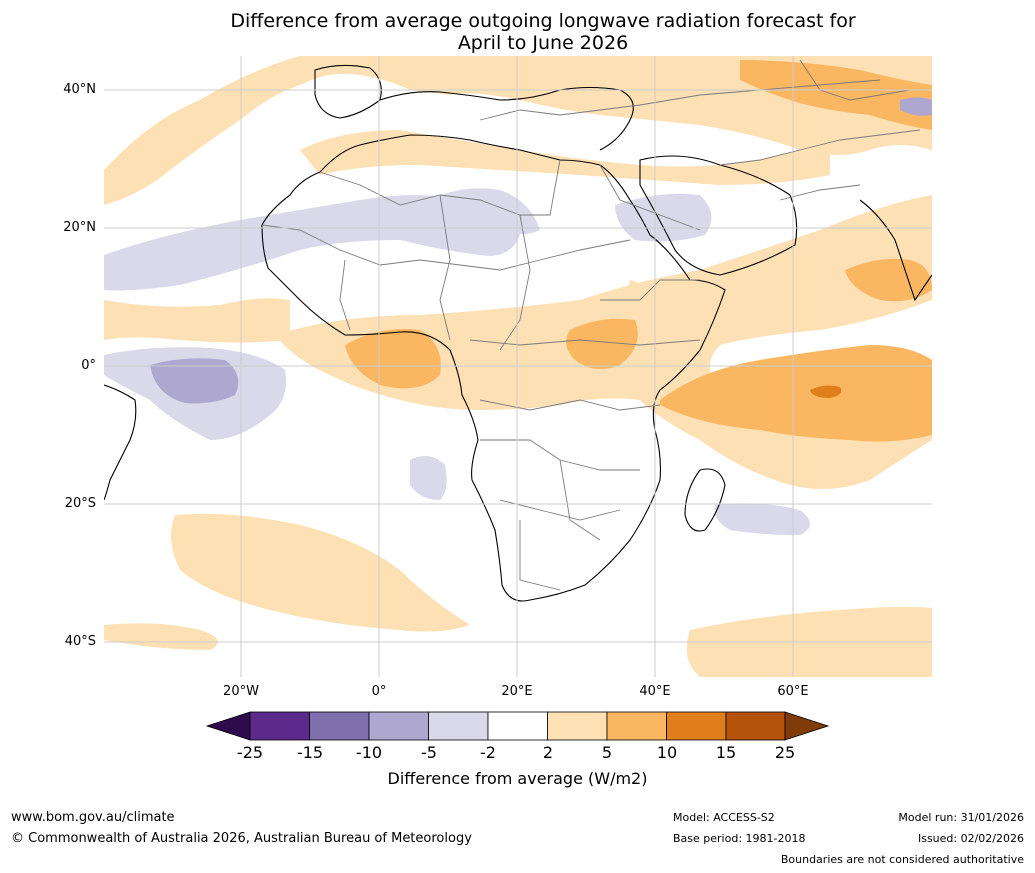 Image resolution: width=1035 pixels, height=873 pixels. What do you see at coordinates (310, 752) in the screenshot?
I see `colorbar-tick-minus-15: -15` at bounding box center [310, 752].